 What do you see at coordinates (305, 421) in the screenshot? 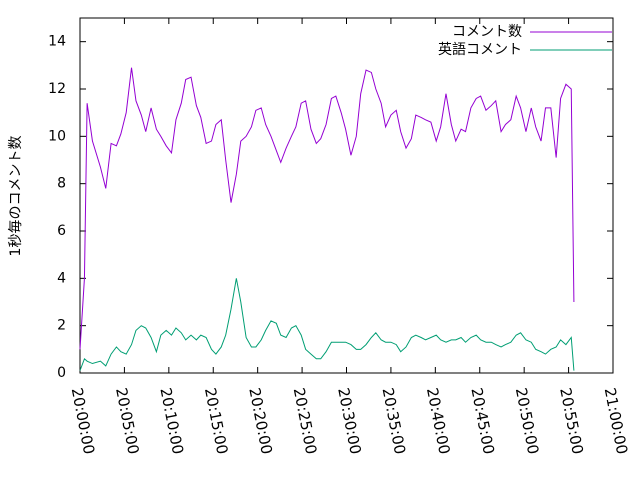
I see `x-tick-label: 20:25:00` at bounding box center [305, 421].